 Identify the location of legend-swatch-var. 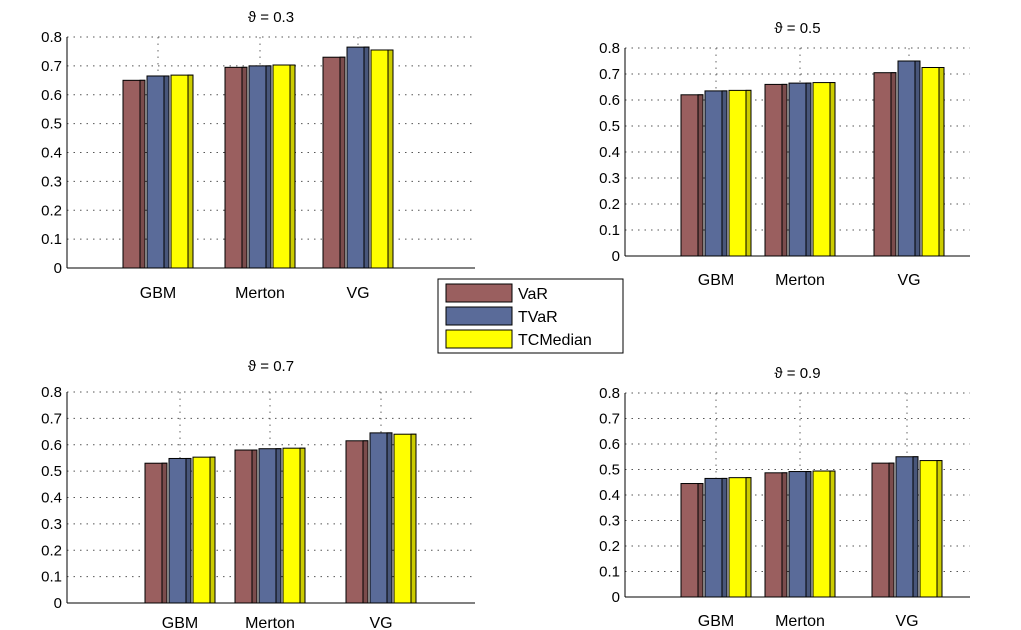
(479, 293).